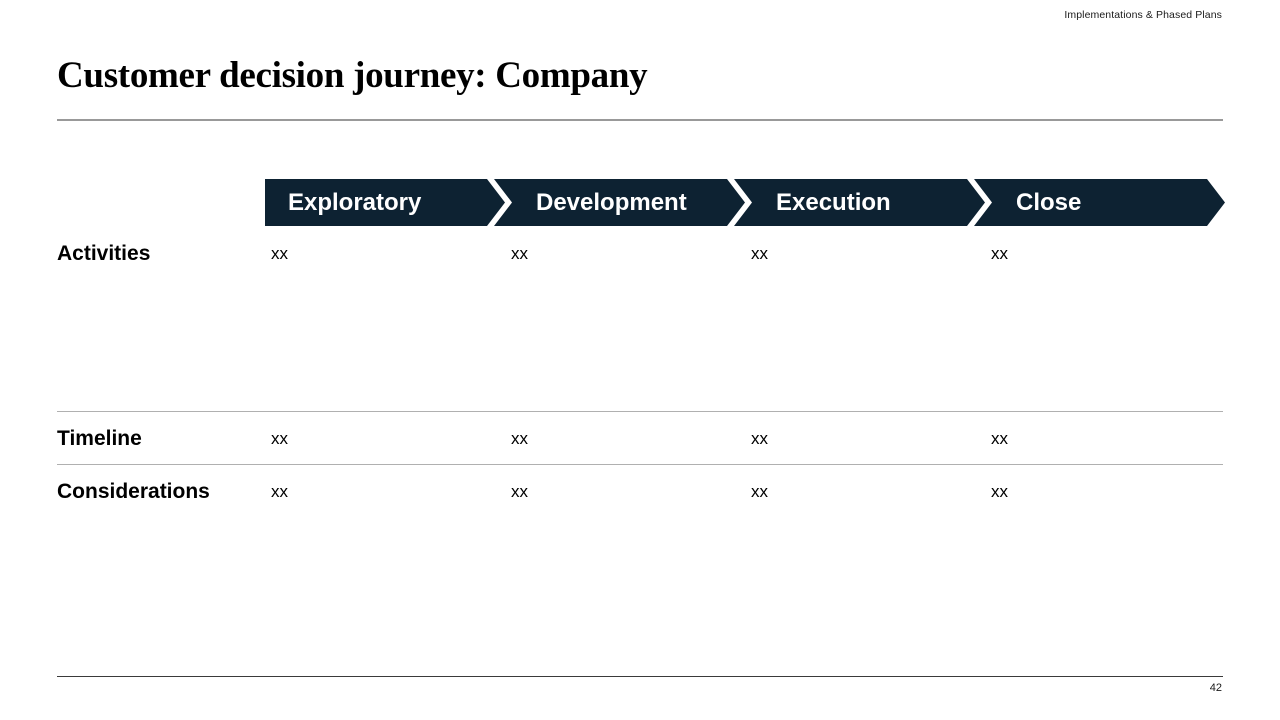 Image resolution: width=1280 pixels, height=720 pixels. I want to click on title-divider, so click(640, 120).